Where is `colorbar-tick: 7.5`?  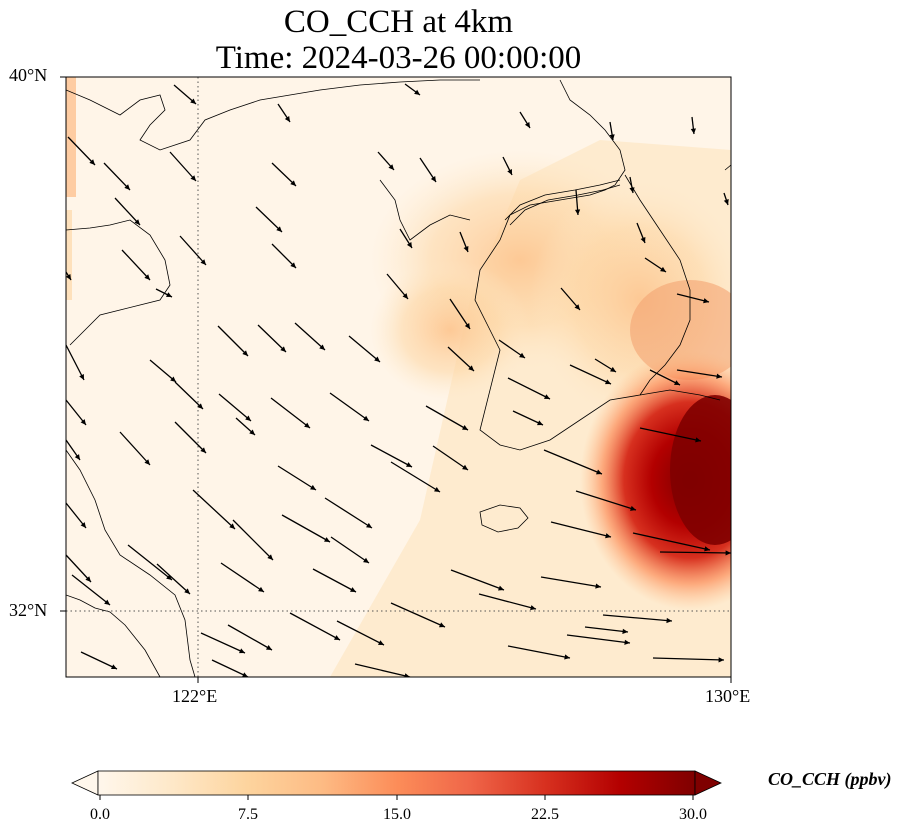 colorbar-tick: 7.5 is located at coordinates (248, 814).